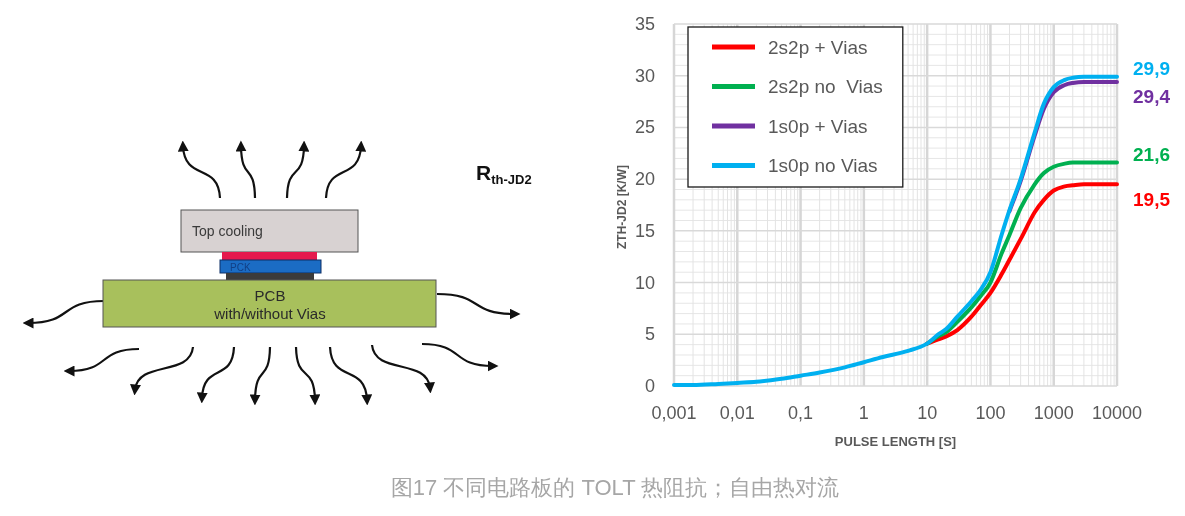 The width and height of the screenshot is (1185, 516). I want to click on y-tick-label: 25, so click(644, 127).